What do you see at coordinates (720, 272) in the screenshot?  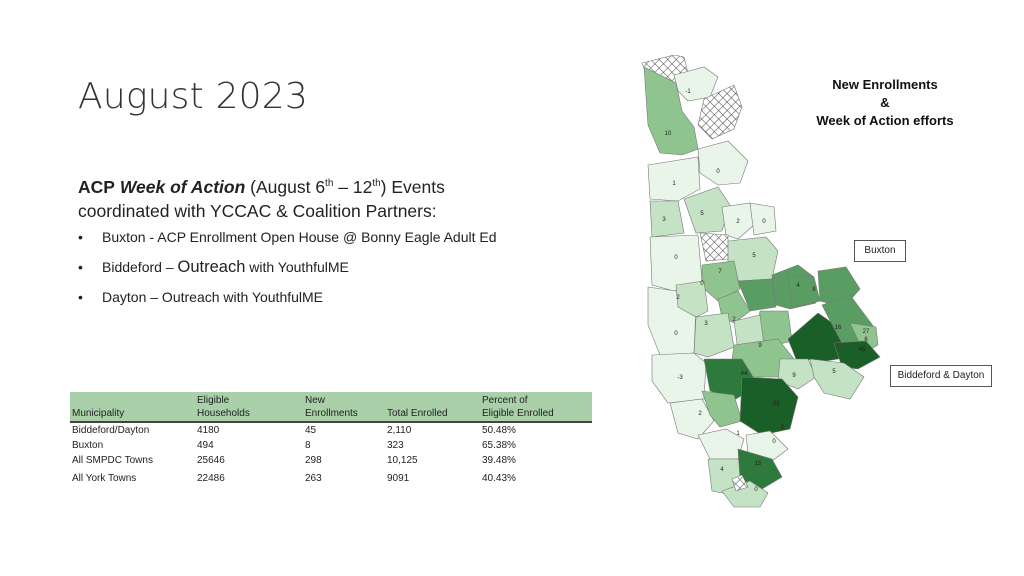 I see `town-label: 7` at bounding box center [720, 272].